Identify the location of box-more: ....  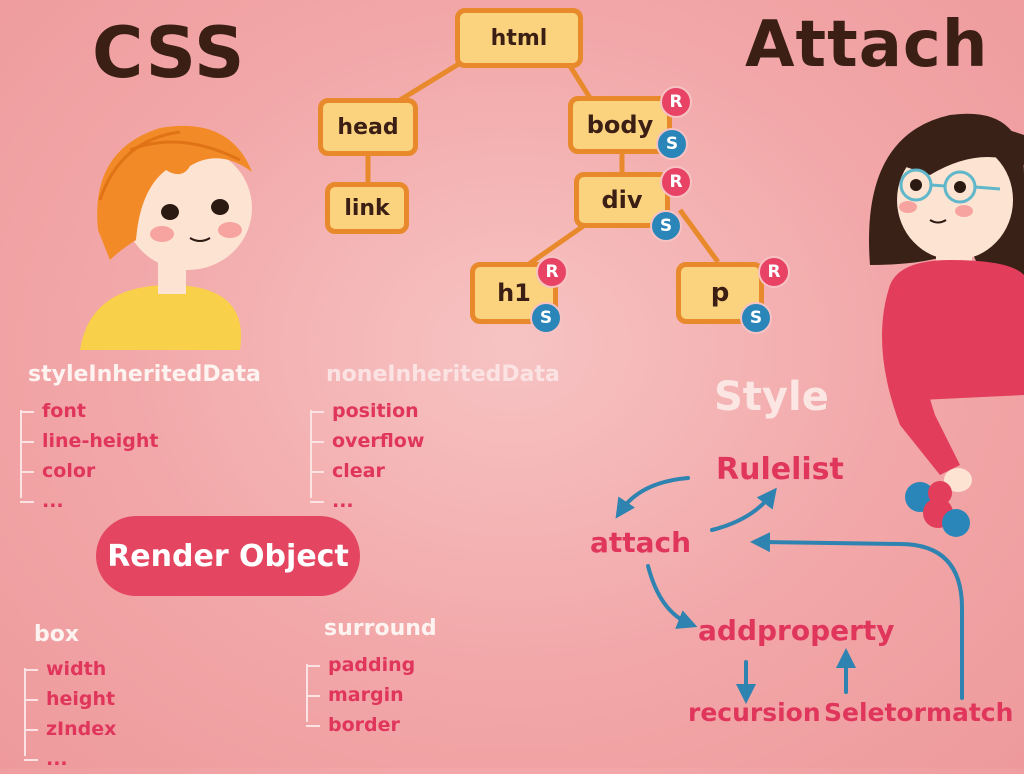
(70, 759).